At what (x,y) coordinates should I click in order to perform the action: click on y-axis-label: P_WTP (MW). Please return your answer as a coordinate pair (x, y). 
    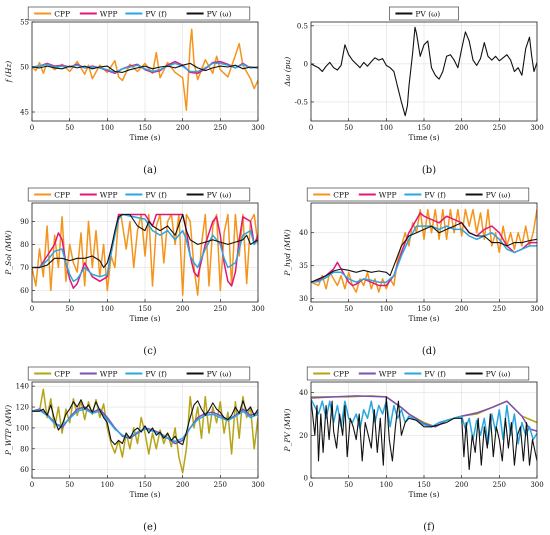
    Looking at the image, I should click on (8, 430).